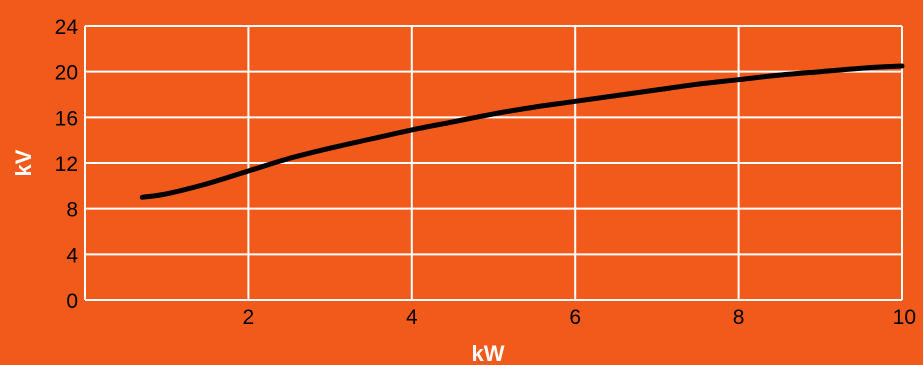  I want to click on y-tick-label: 24, so click(67, 27).